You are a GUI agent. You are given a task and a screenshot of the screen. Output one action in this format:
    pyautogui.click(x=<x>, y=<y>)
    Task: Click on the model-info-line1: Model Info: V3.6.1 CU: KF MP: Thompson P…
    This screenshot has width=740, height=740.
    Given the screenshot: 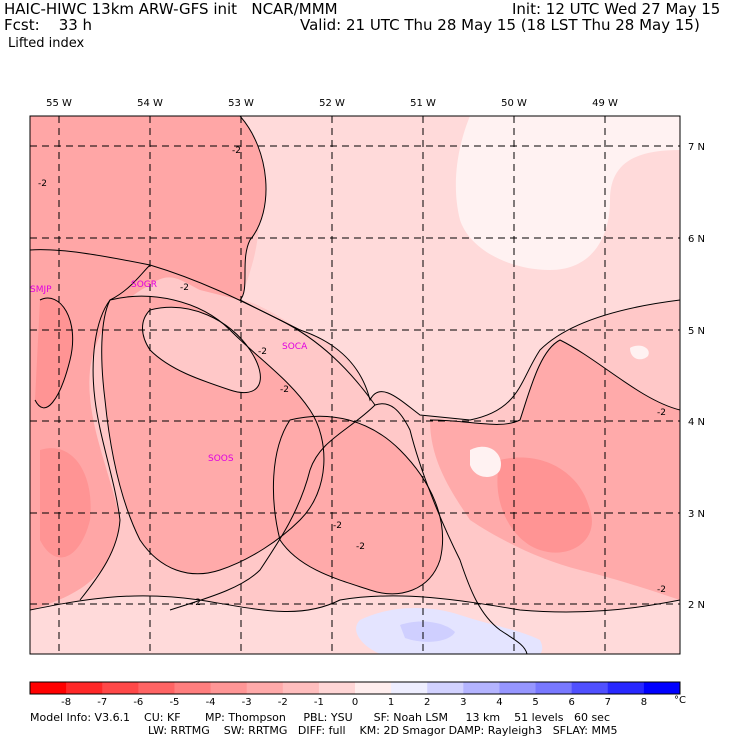 What is the action you would take?
    pyautogui.click(x=320, y=717)
    